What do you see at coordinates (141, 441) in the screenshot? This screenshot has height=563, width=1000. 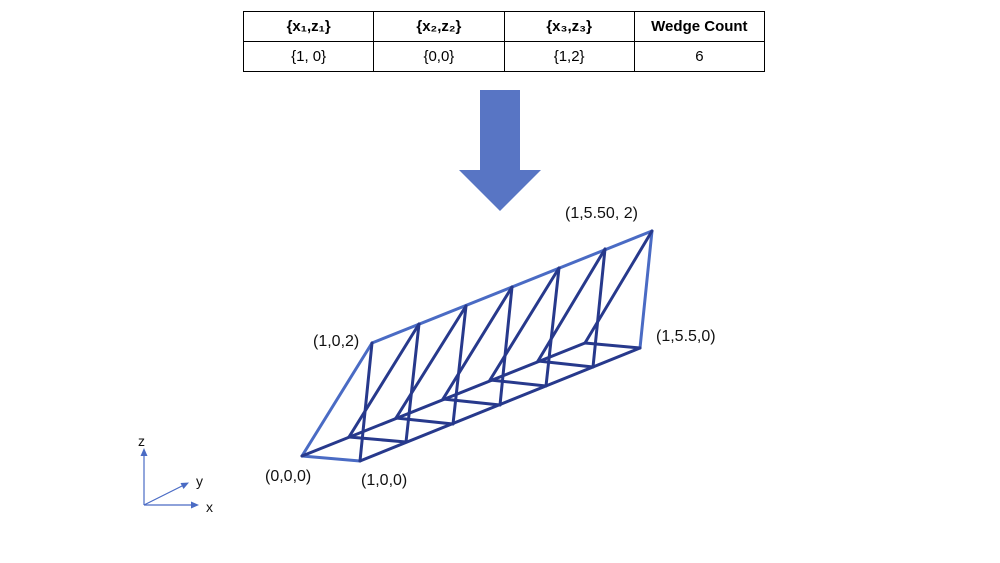 I see `axis-z-label: z` at bounding box center [141, 441].